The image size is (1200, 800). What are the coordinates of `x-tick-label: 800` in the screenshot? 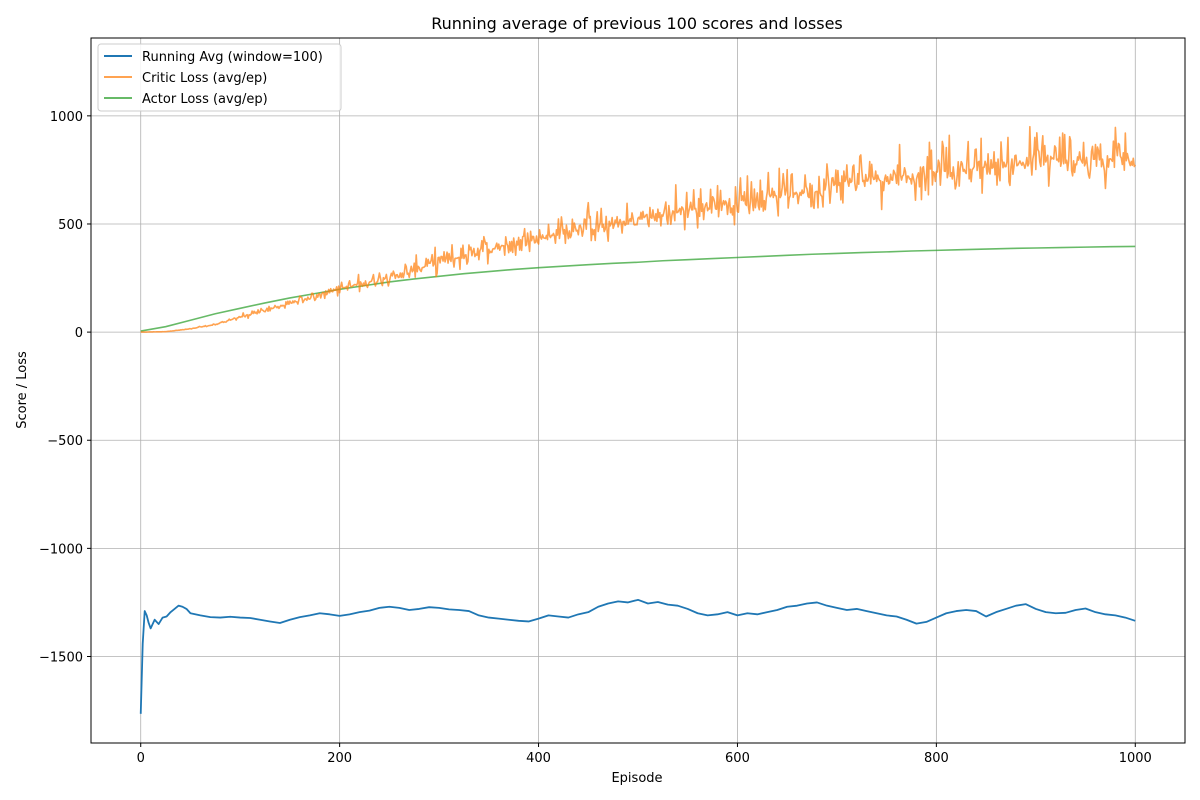 It's located at (936, 758).